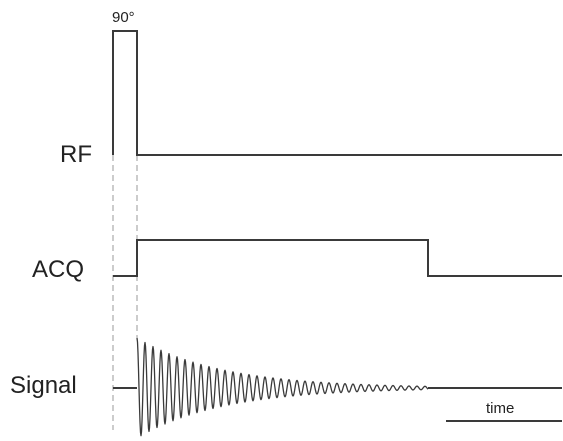  What do you see at coordinates (76, 154) in the screenshot?
I see `rf-row-label: RF` at bounding box center [76, 154].